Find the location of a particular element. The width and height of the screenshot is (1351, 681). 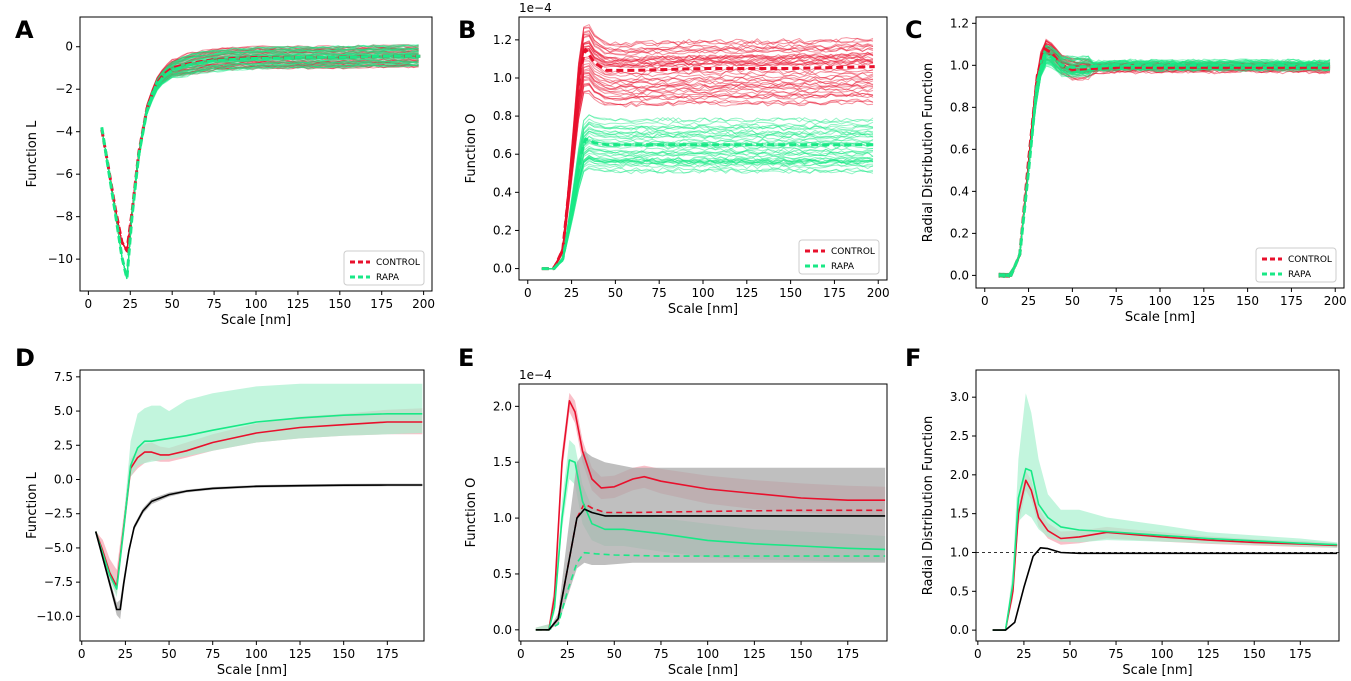

legend: CONTROL RAPA is located at coordinates (1296, 265).